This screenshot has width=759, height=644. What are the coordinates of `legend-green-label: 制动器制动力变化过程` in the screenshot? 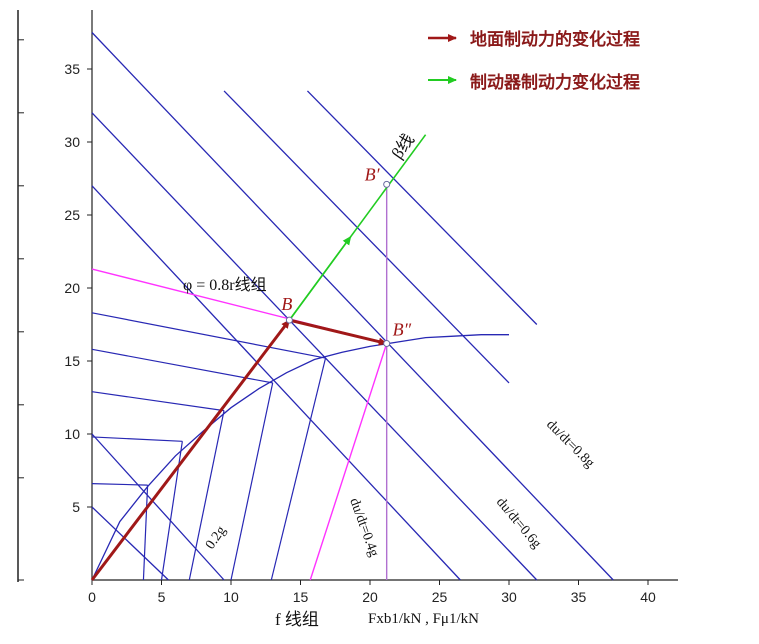 It's located at (555, 82).